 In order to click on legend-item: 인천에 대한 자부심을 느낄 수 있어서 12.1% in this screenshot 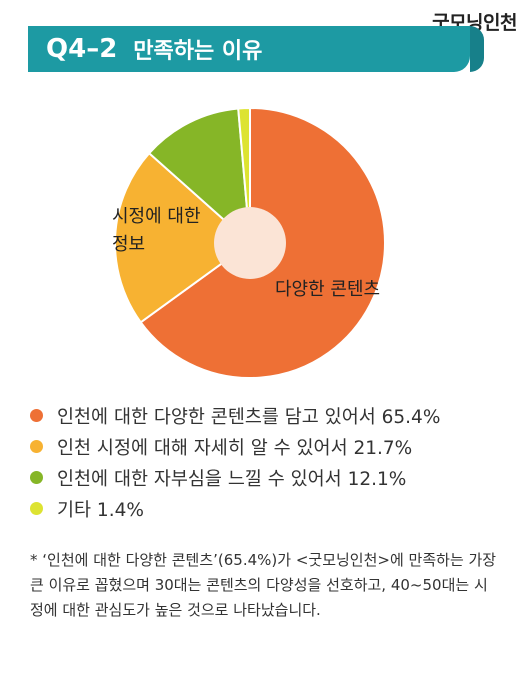, I will do `click(235, 477)`.